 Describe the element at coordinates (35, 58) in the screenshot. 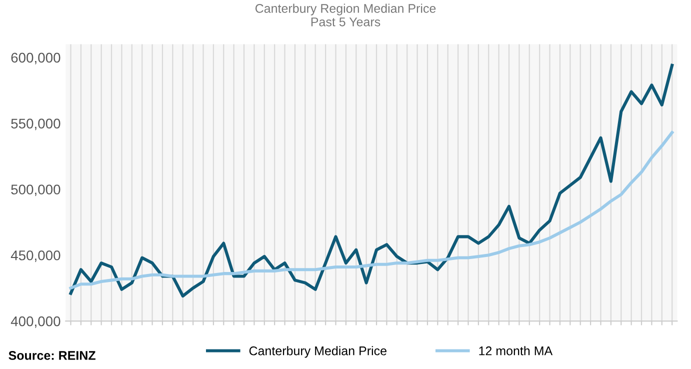

I see `y-tick-label: 600,000` at that location.